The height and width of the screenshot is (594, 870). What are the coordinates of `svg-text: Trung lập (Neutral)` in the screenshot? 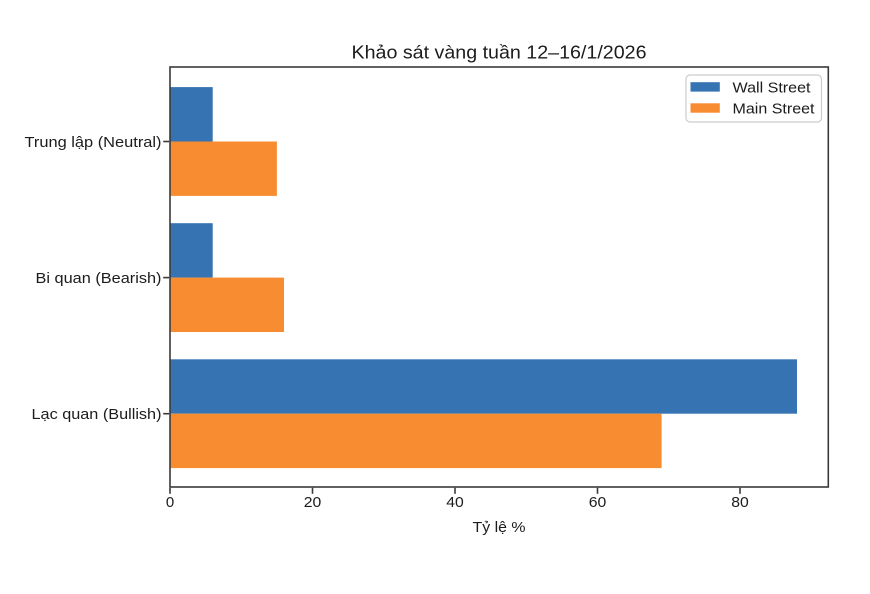 It's located at (93, 142).